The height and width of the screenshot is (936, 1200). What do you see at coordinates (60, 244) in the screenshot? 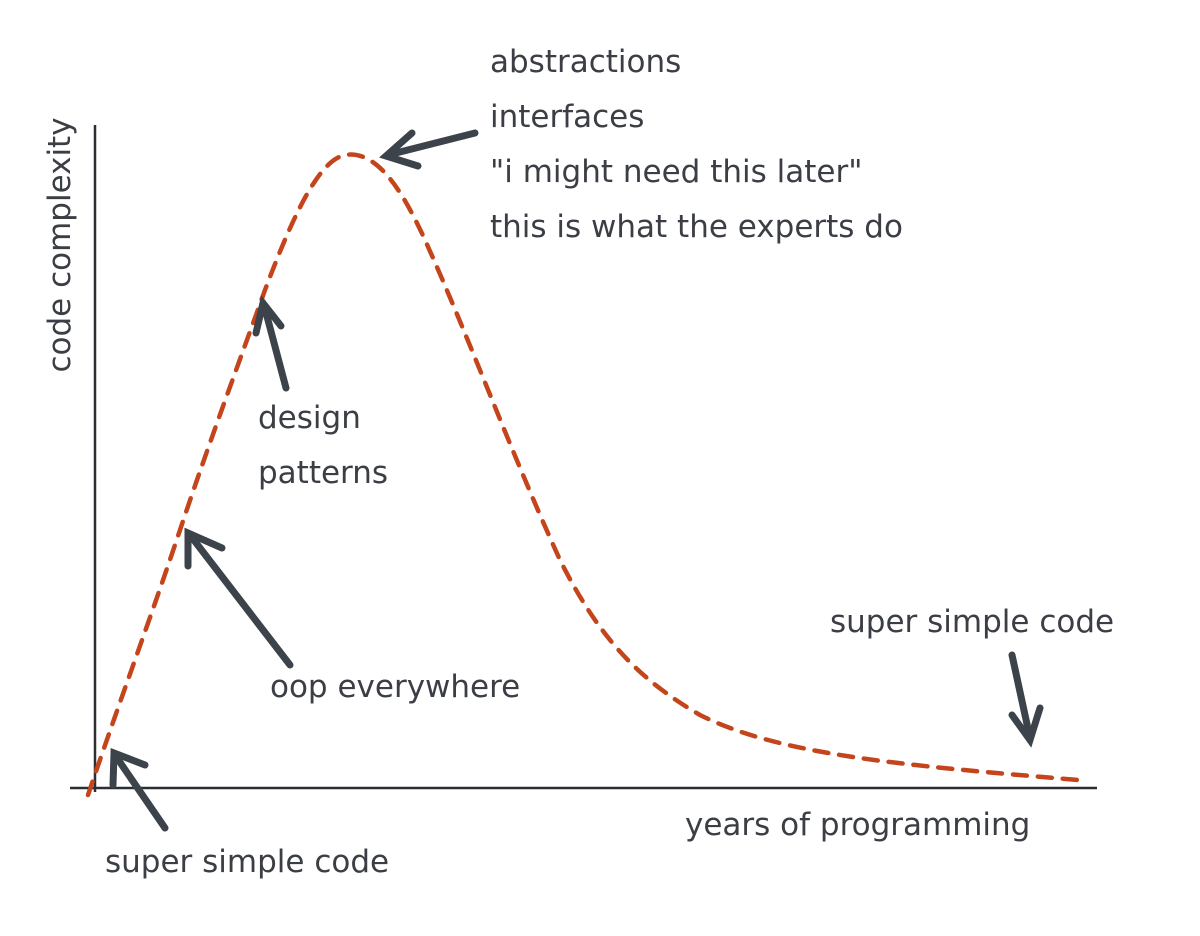
I see `y-axis-label: code complexity` at bounding box center [60, 244].